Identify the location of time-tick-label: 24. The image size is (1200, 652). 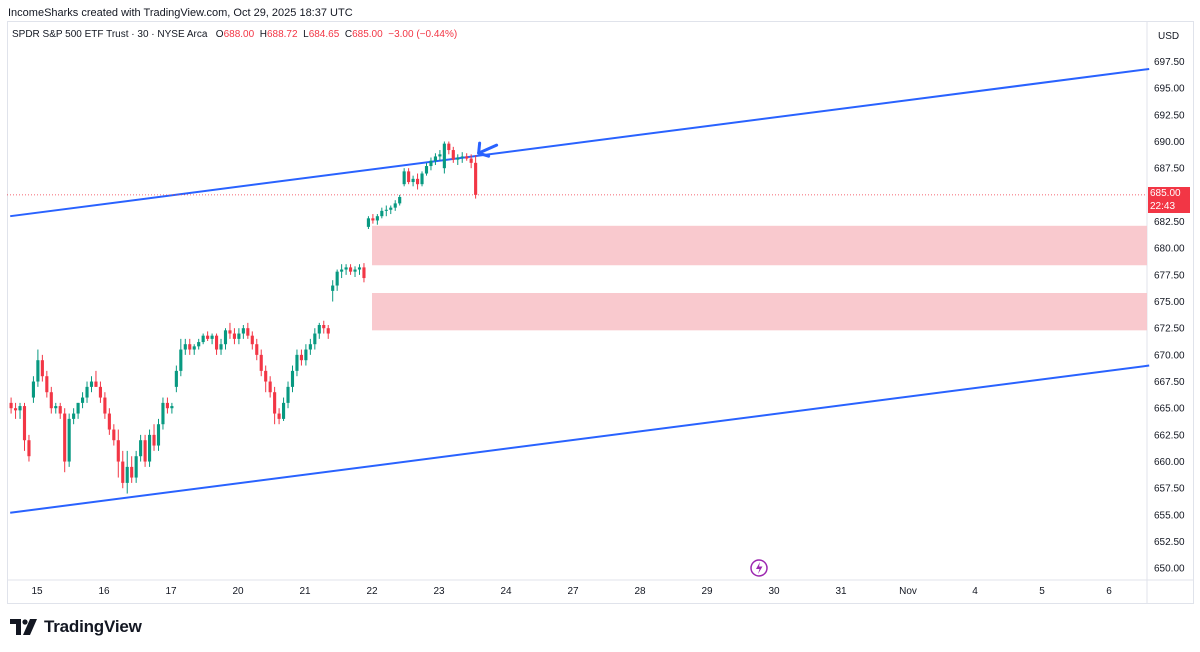
(506, 591).